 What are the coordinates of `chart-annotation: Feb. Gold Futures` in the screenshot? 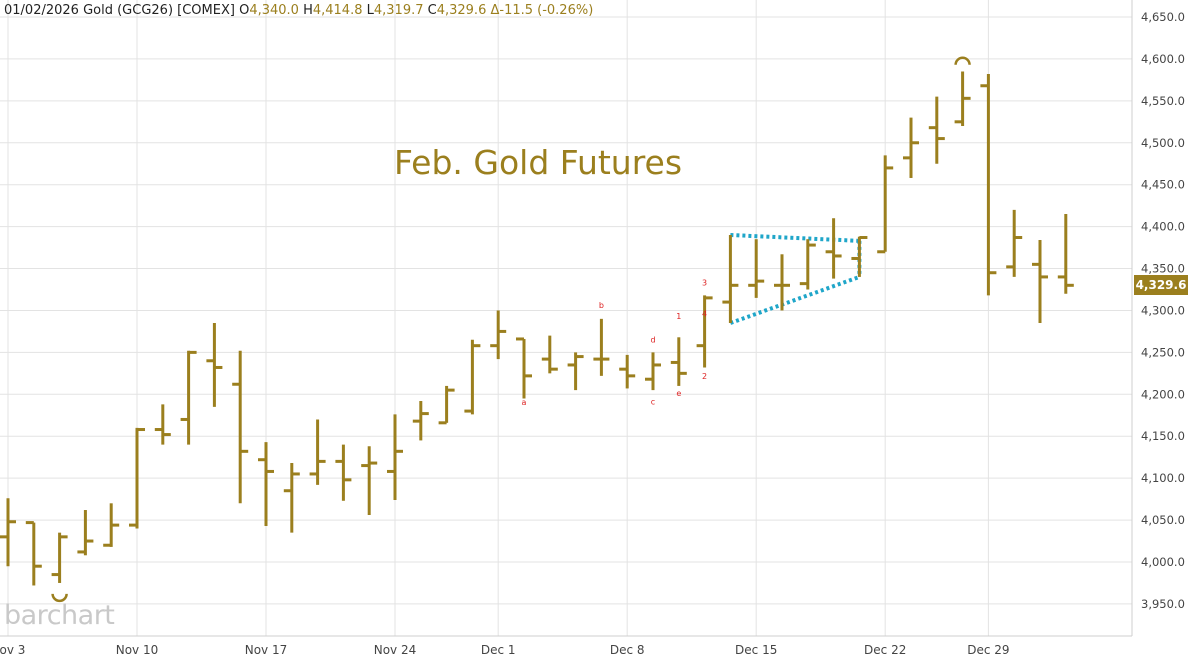 It's located at (538, 162).